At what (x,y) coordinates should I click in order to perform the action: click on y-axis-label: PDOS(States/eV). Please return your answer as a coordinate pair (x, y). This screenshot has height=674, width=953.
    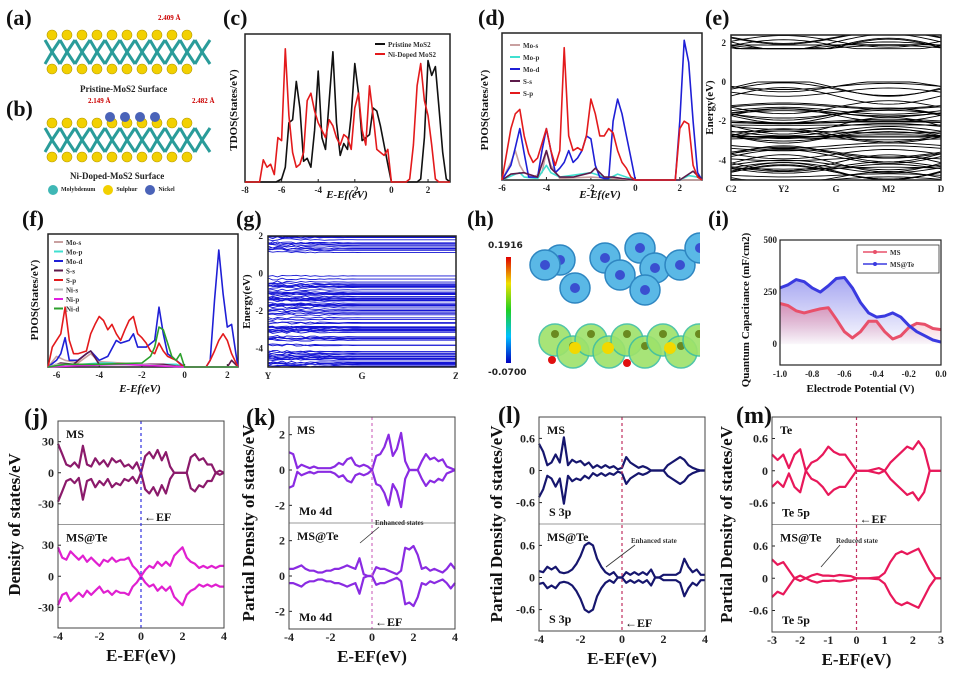
    Looking at the image, I should click on (35, 299).